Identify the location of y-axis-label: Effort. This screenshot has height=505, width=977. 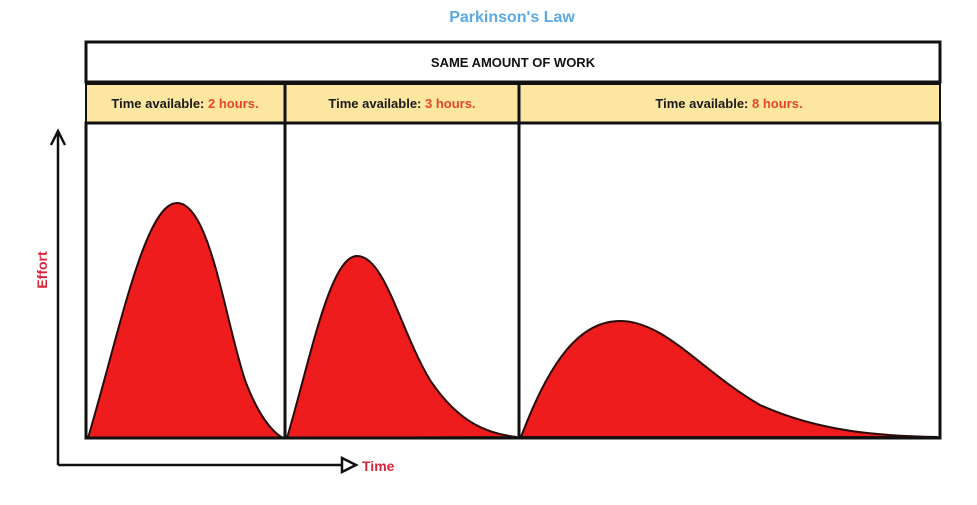
(42, 270).